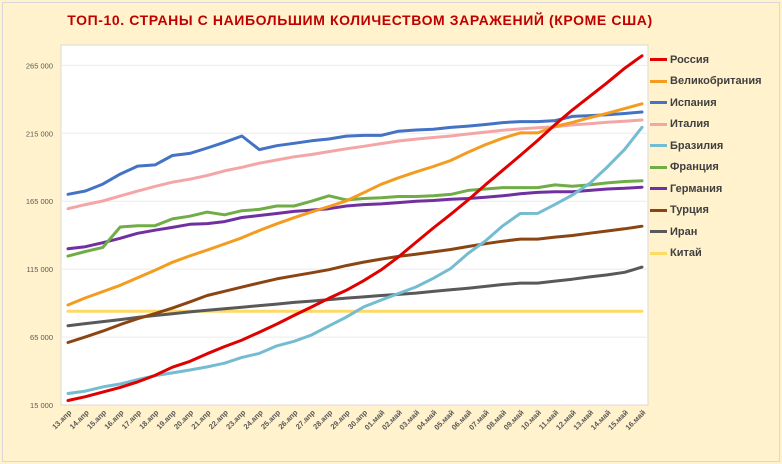 This screenshot has height=464, width=782. I want to click on legend-item: Россия, so click(706, 60).